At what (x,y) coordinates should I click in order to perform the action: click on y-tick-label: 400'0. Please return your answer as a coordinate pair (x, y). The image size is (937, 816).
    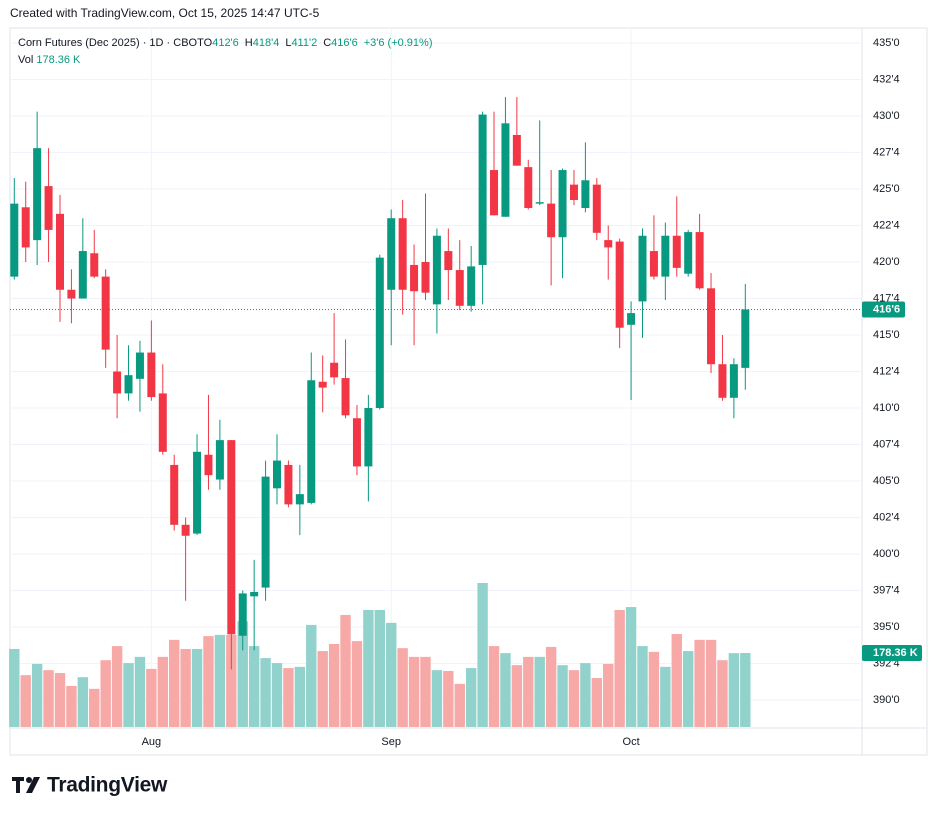
    Looking at the image, I should click on (886, 554).